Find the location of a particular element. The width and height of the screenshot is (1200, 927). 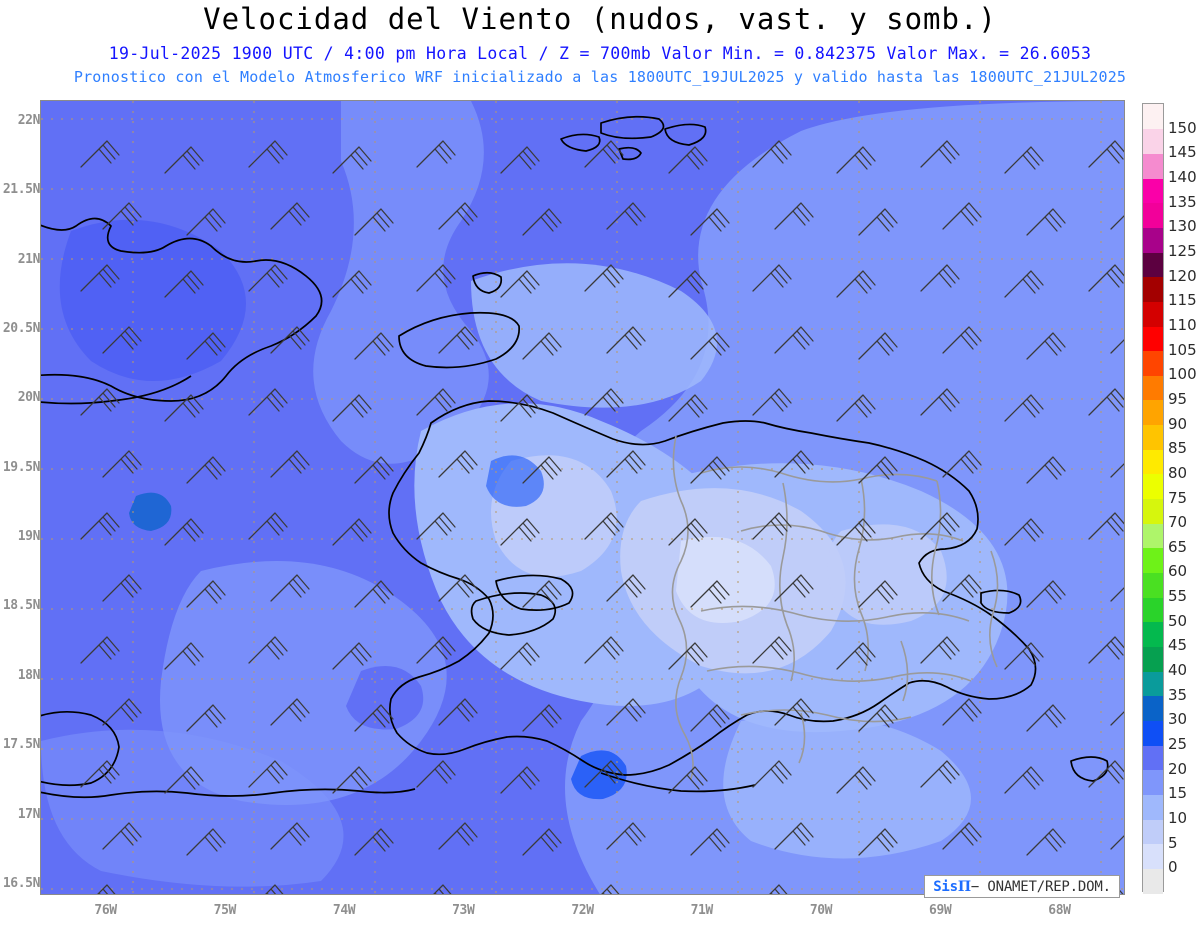

colorbar-tick-label: 130 is located at coordinates (1182, 226).